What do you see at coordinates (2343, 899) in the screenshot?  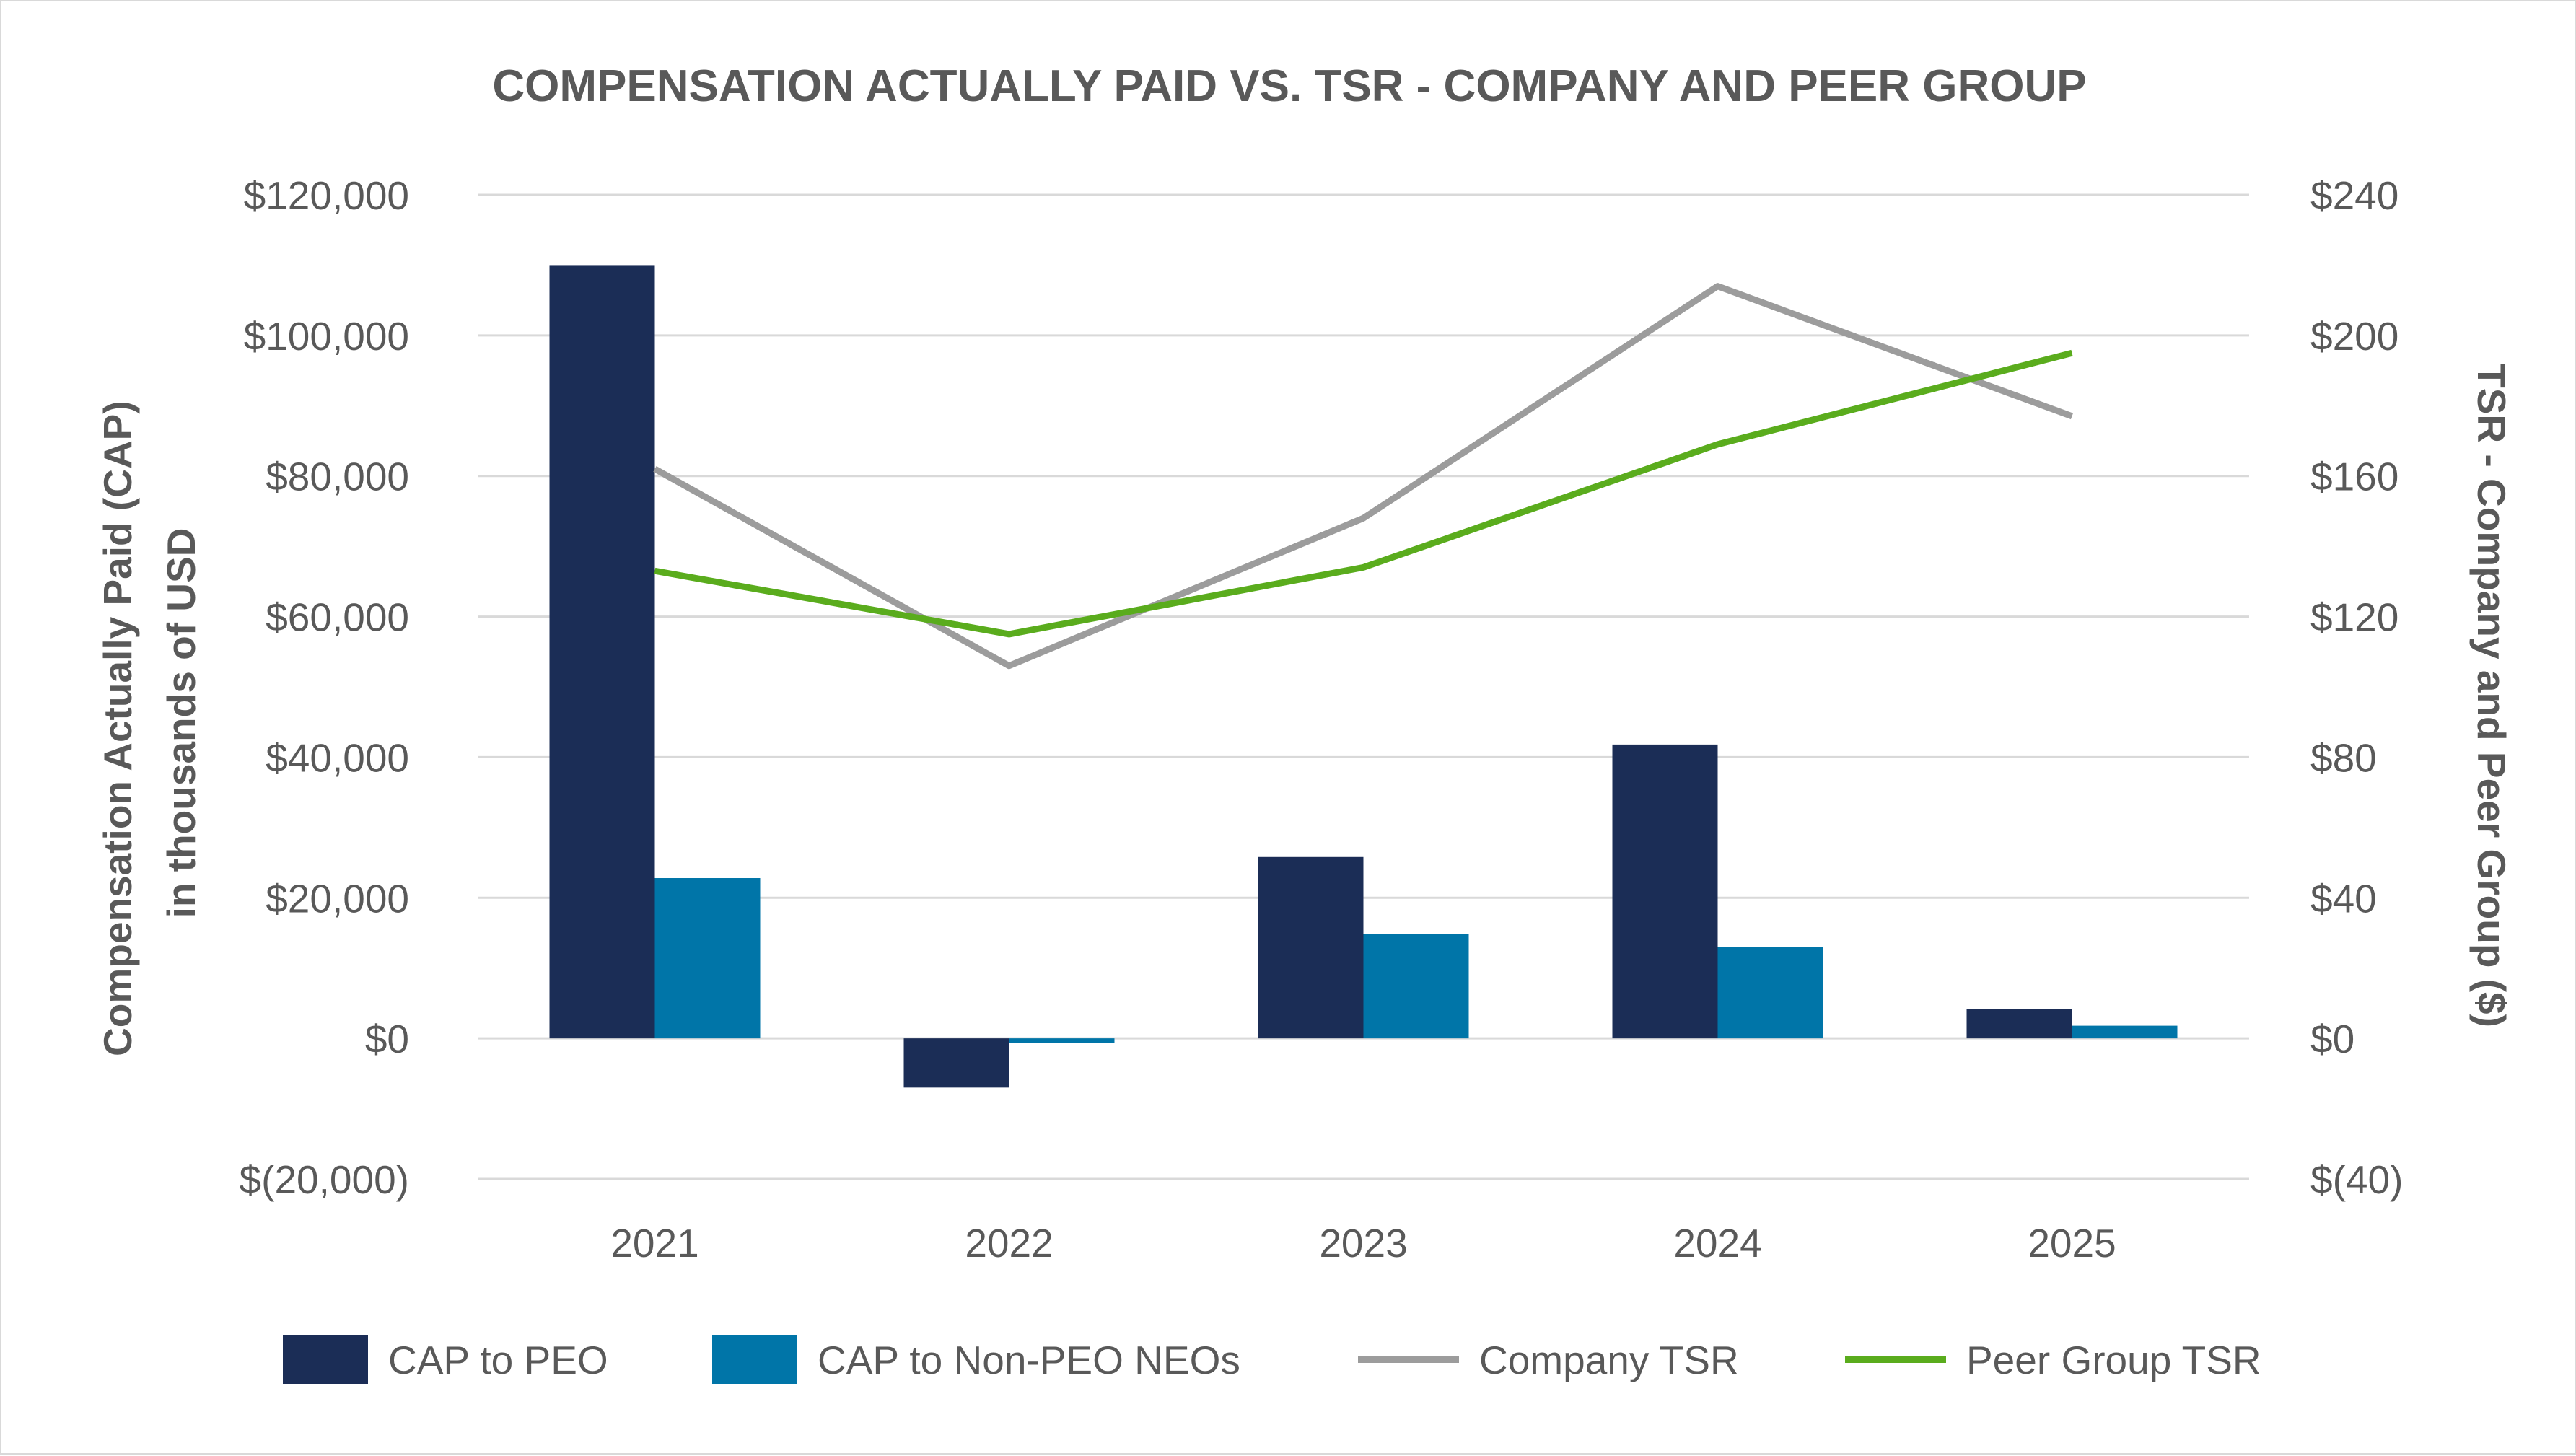 I see `y2-tick-label: $40` at bounding box center [2343, 899].